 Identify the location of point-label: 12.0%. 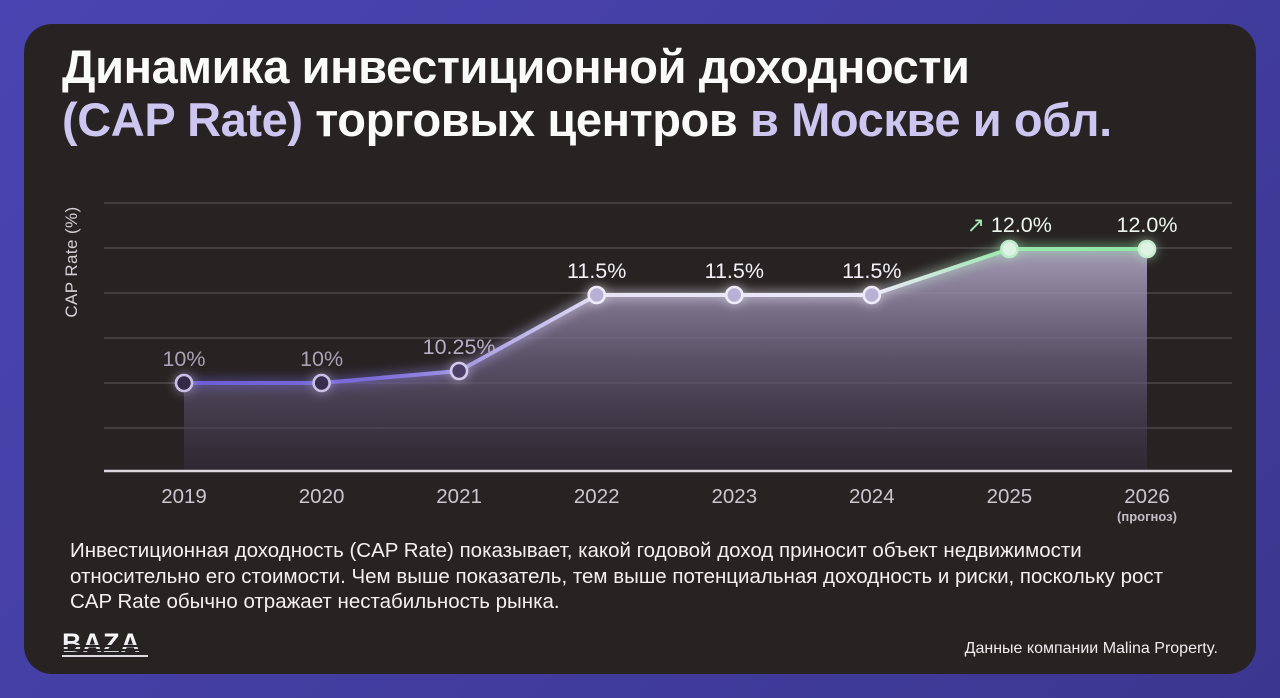
(1147, 225).